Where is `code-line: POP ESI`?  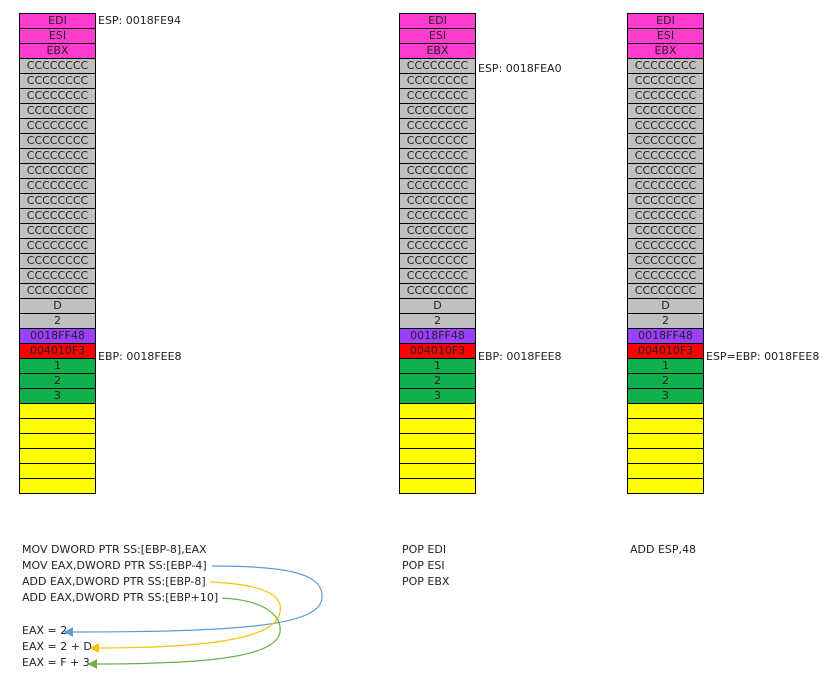
code-line: POP ESI is located at coordinates (423, 565).